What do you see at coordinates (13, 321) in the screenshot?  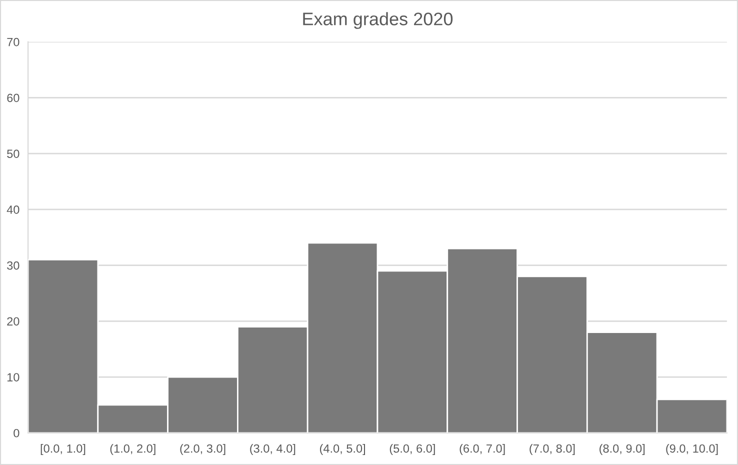 I see `y-tick-label: 20` at bounding box center [13, 321].